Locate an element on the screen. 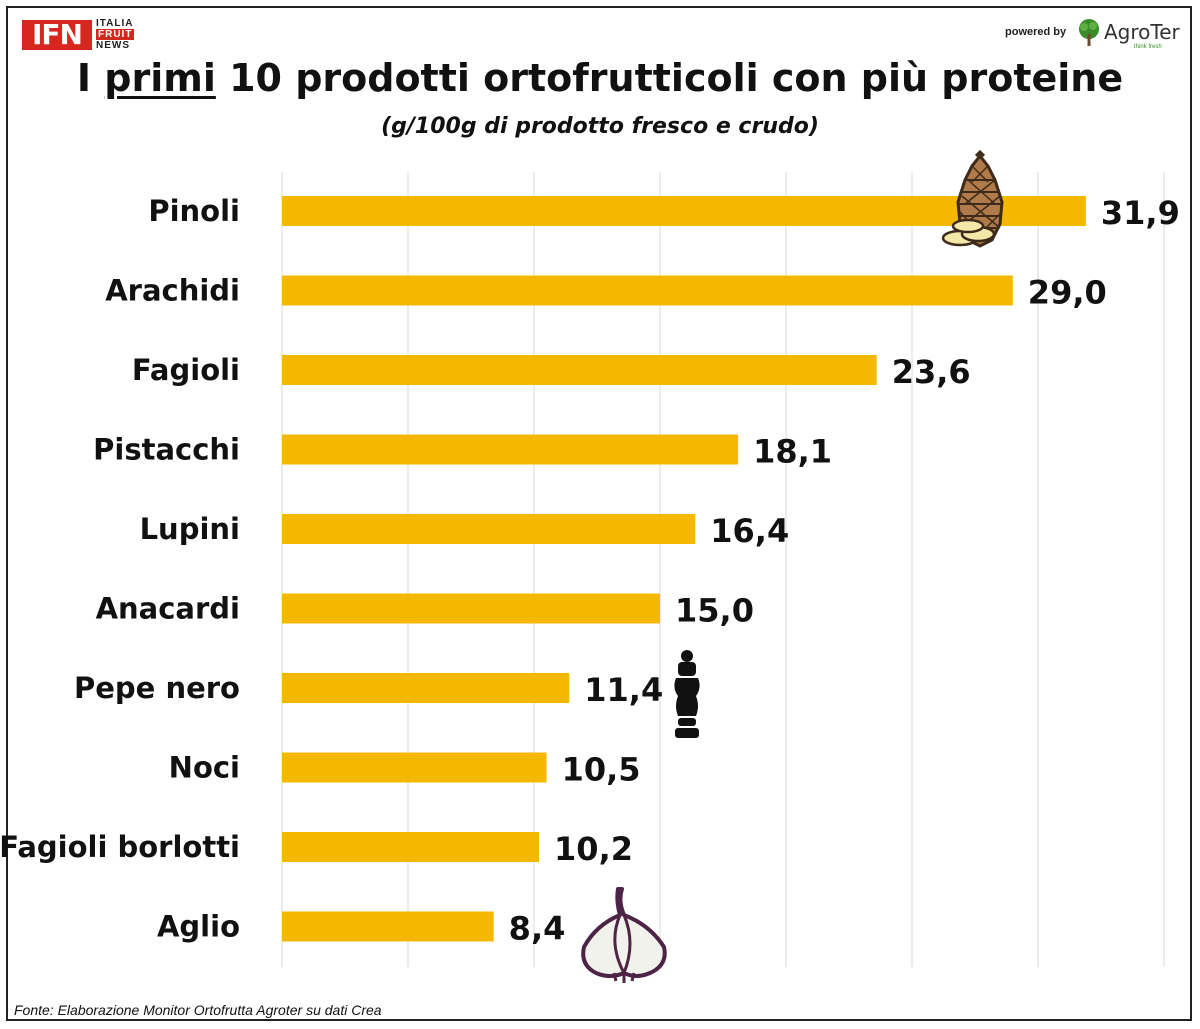 This screenshot has height=1029, width=1200. value-label: 10,5 is located at coordinates (601, 770).